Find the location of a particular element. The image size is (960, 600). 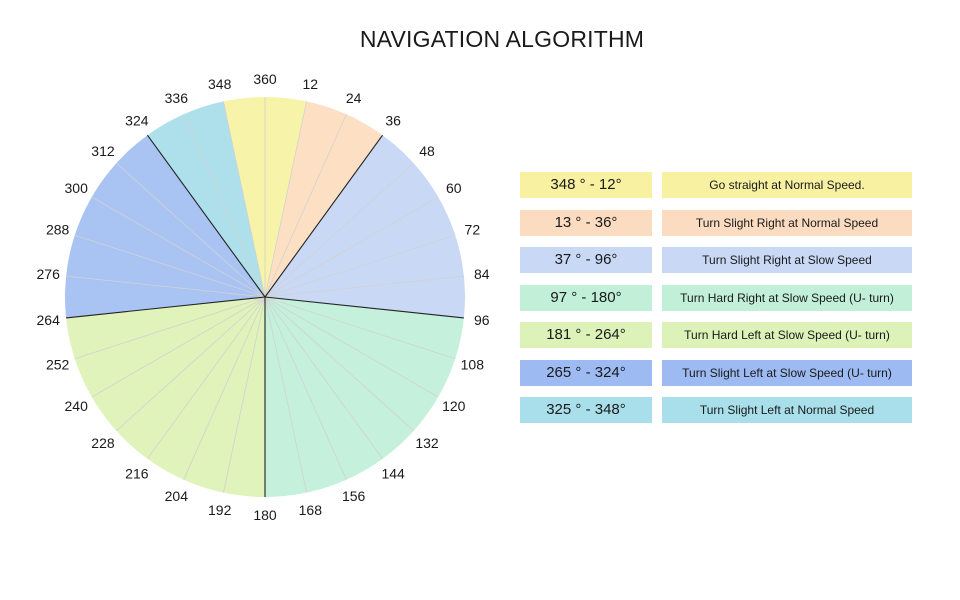

degree-tick-label: 216 is located at coordinates (137, 473).